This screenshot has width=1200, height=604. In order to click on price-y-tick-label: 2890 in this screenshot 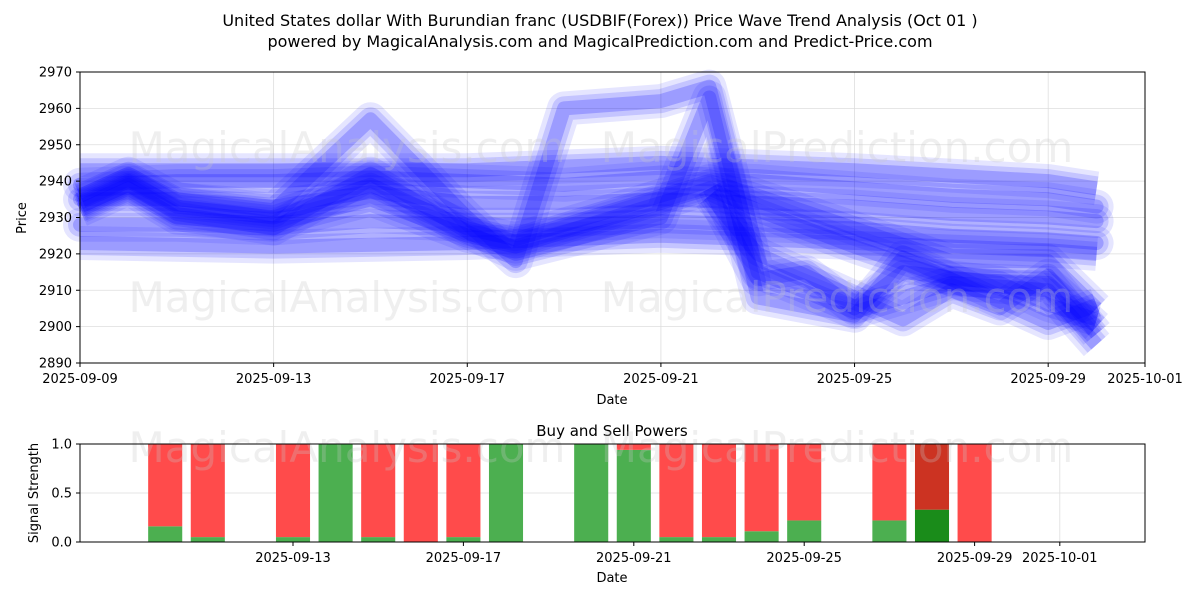, I will do `click(55, 364)`.